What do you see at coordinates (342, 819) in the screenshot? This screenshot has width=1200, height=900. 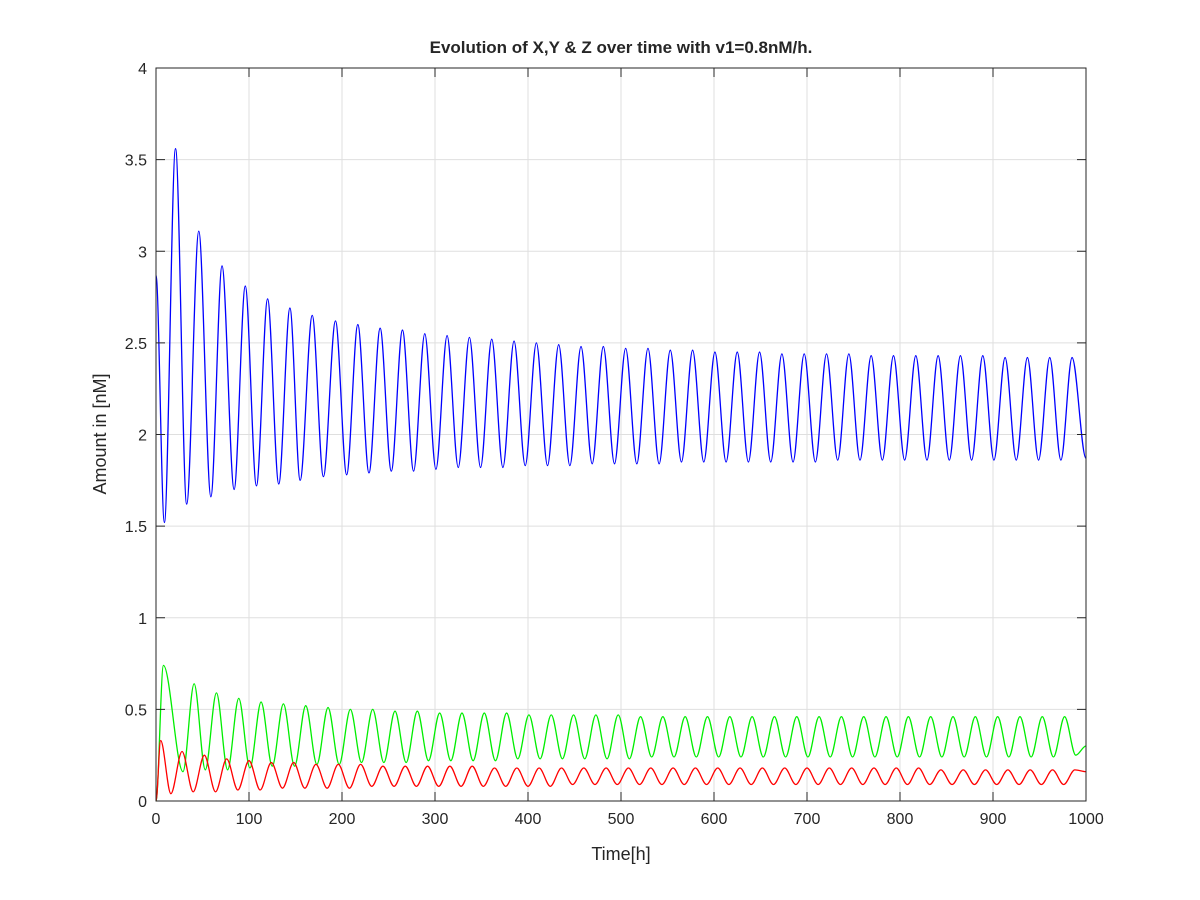 I see `x-tick-label: 200` at bounding box center [342, 819].